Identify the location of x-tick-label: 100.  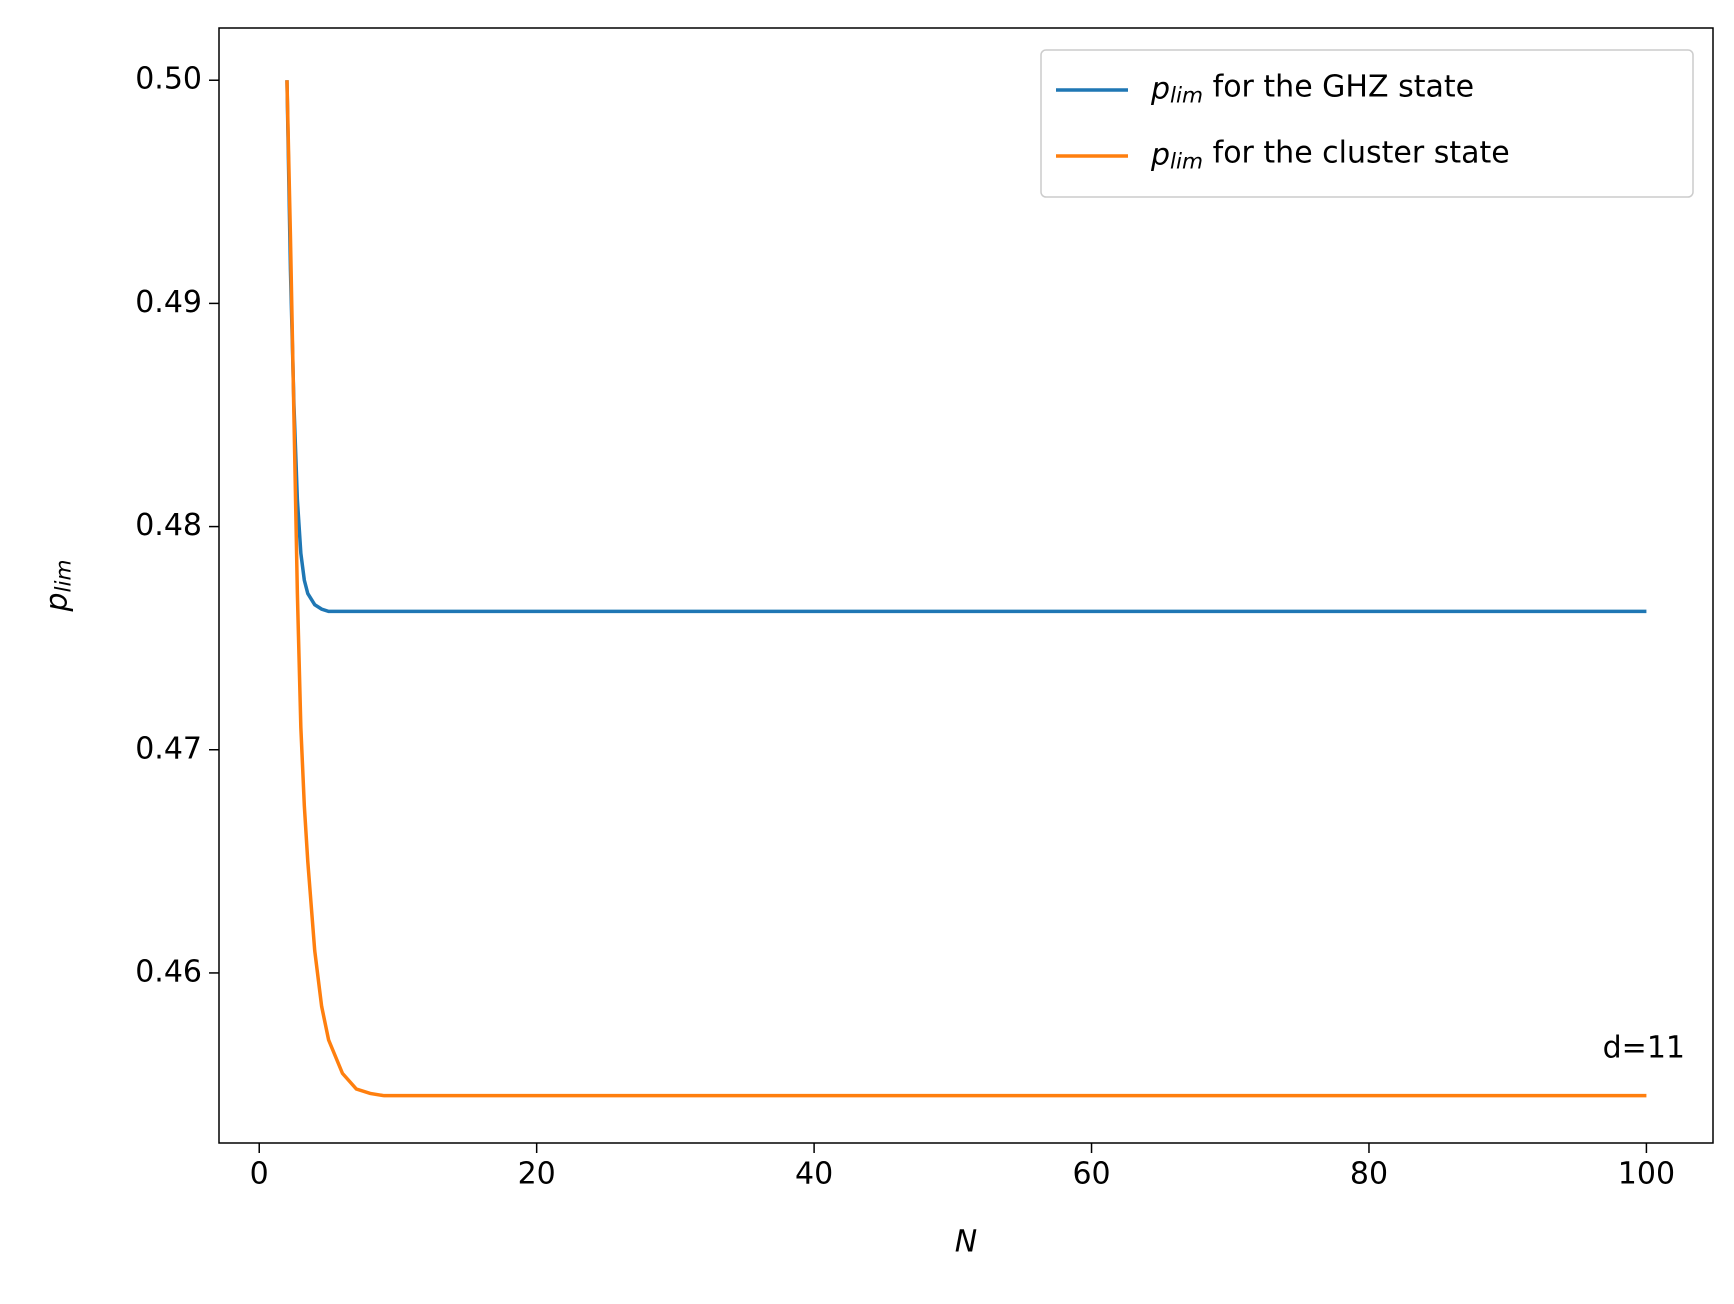
(1646, 1174).